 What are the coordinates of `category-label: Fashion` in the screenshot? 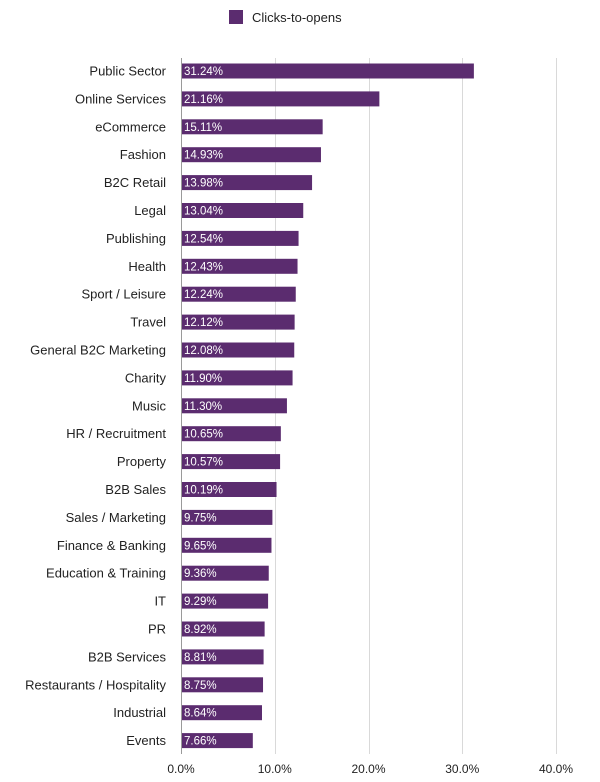 It's located at (143, 154).